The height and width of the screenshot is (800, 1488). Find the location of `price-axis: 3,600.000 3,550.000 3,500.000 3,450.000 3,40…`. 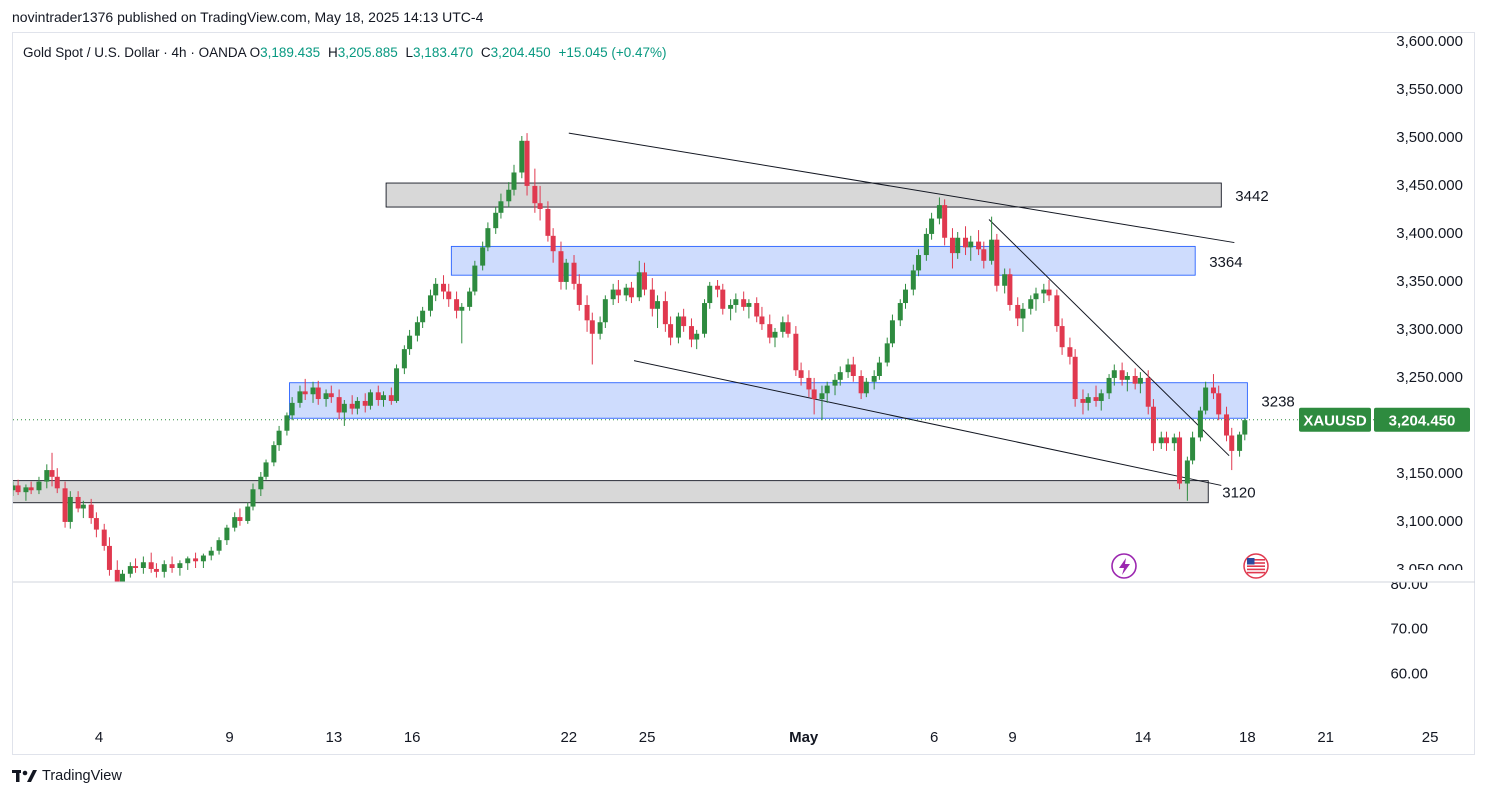

price-axis: 3,600.000 3,550.000 3,500.000 3,450.000 3,40… is located at coordinates (1429, 305).